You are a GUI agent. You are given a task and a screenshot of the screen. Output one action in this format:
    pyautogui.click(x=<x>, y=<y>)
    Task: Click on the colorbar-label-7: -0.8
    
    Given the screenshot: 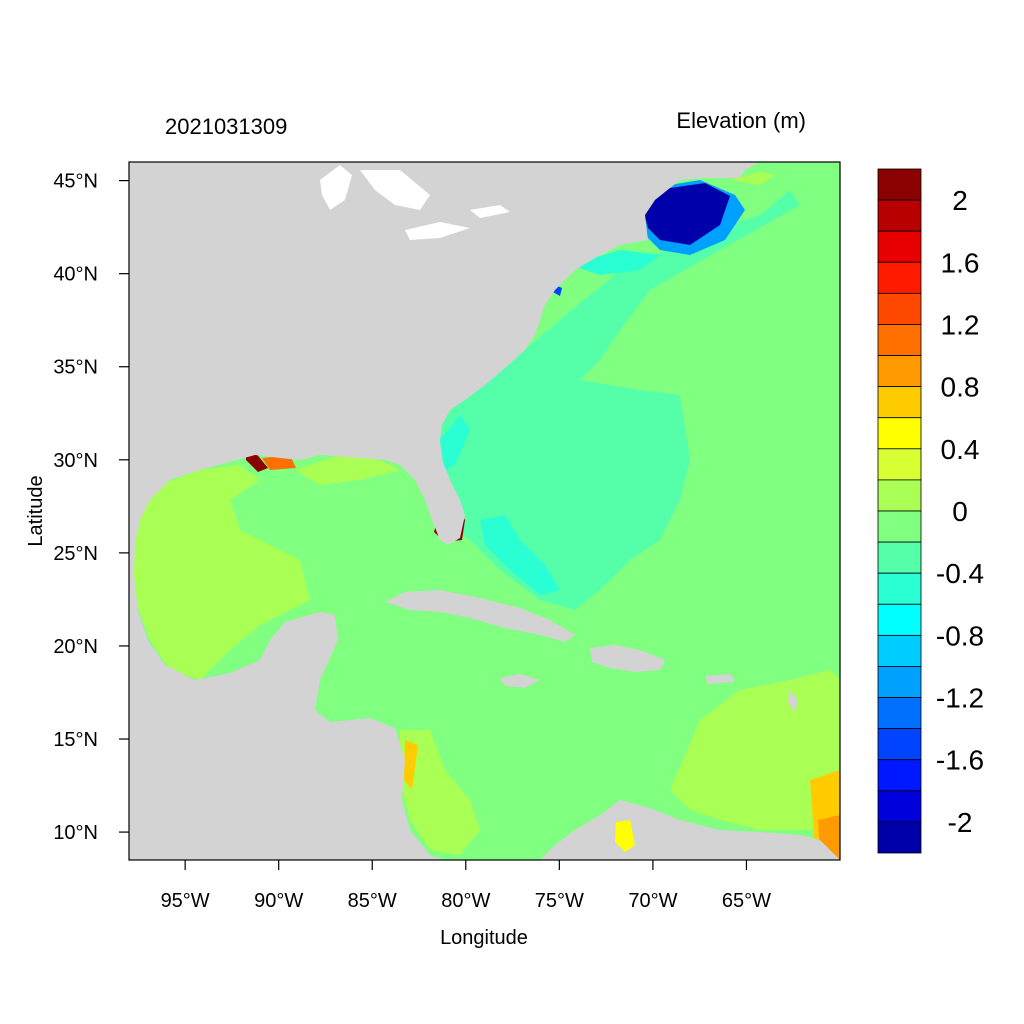 What is the action you would take?
    pyautogui.click(x=960, y=635)
    